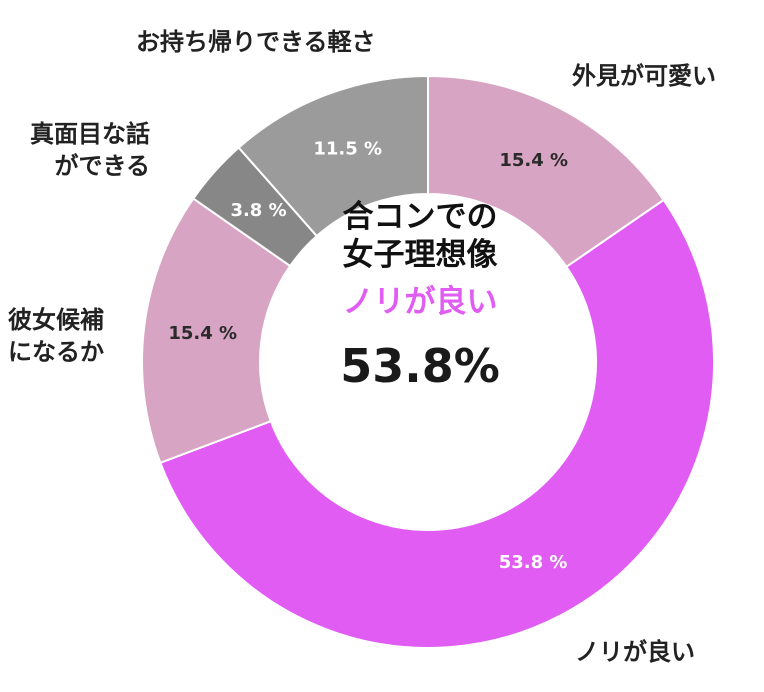 The height and width of the screenshot is (692, 764). Describe the element at coordinates (347, 149) in the screenshot. I see `value-label-easy: 11.5 %` at that location.